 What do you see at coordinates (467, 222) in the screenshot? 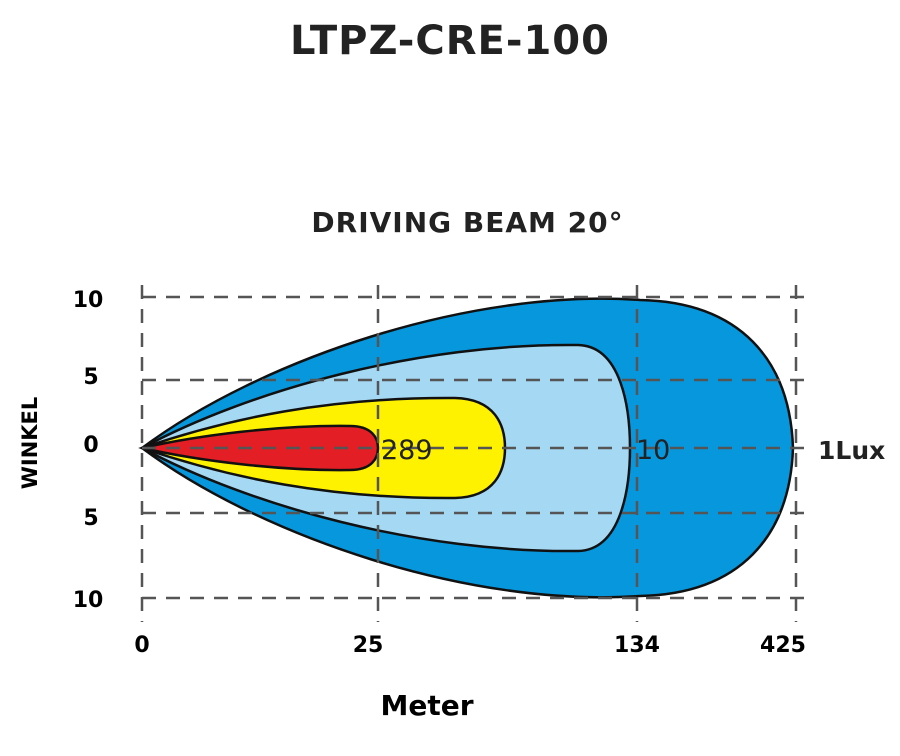
I see `chart-subtitle: DRIVING BEAM 20°` at bounding box center [467, 222].